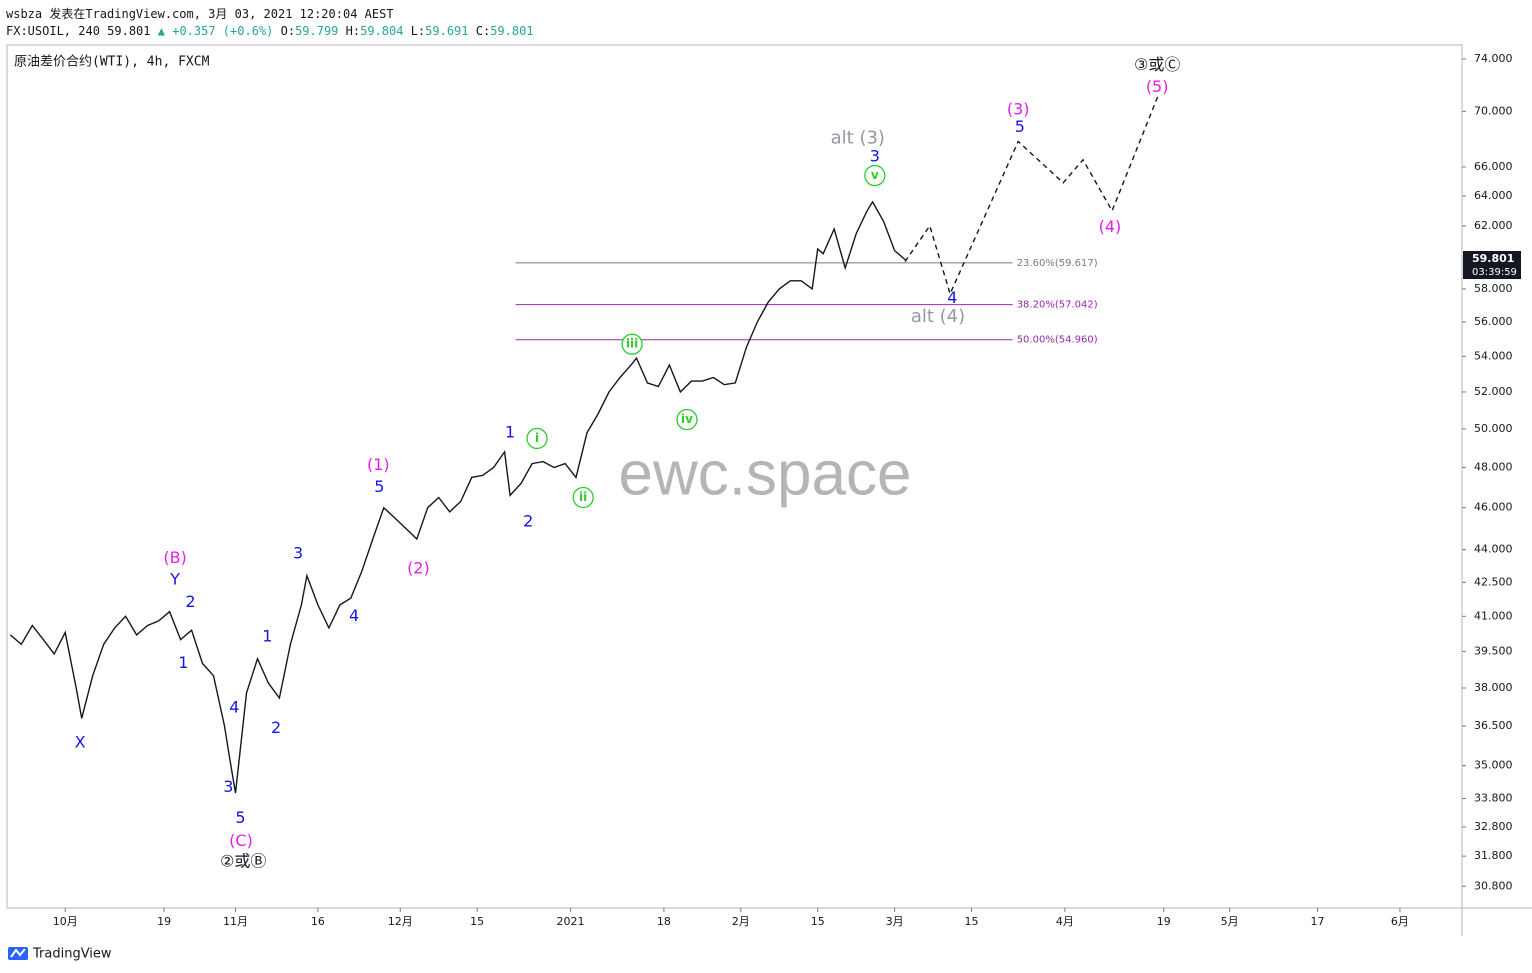 Image resolution: width=1532 pixels, height=973 pixels. Describe the element at coordinates (418, 31) in the screenshot. I see `ohlc-key: L:` at that location.